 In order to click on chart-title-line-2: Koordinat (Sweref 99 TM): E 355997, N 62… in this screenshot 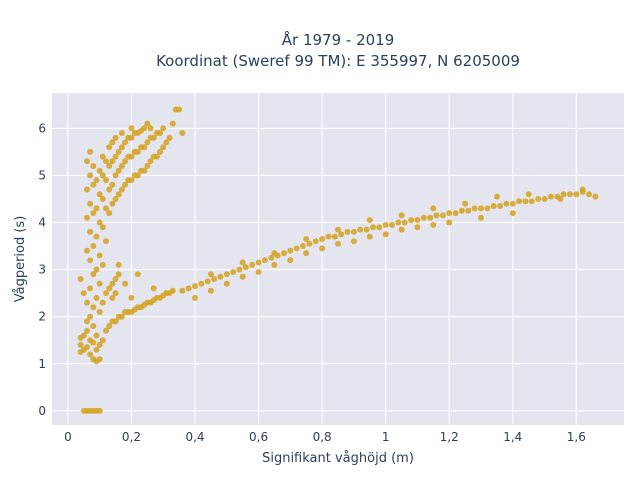, I will do `click(338, 61)`.